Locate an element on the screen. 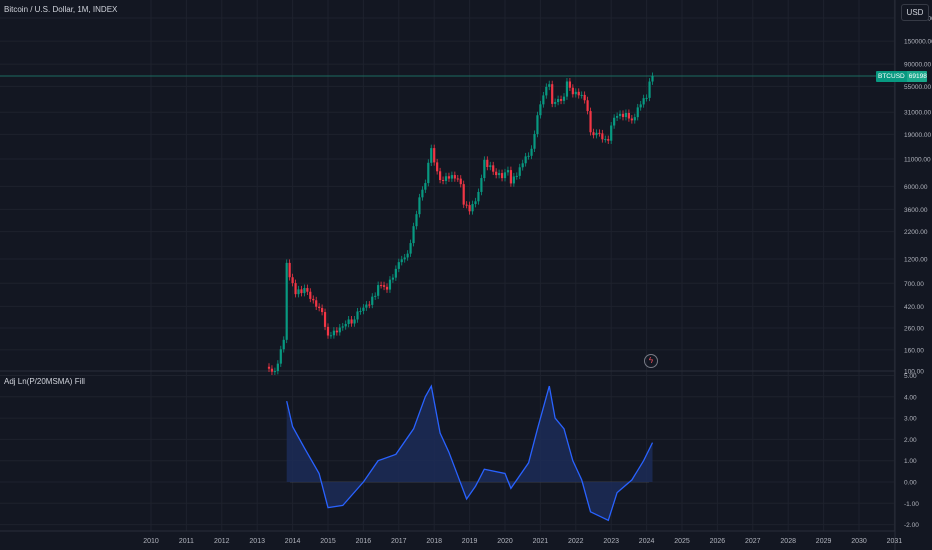 The height and width of the screenshot is (550, 932). indicator-title: Adj Ln(P/20MSMA) Fill is located at coordinates (44, 381).